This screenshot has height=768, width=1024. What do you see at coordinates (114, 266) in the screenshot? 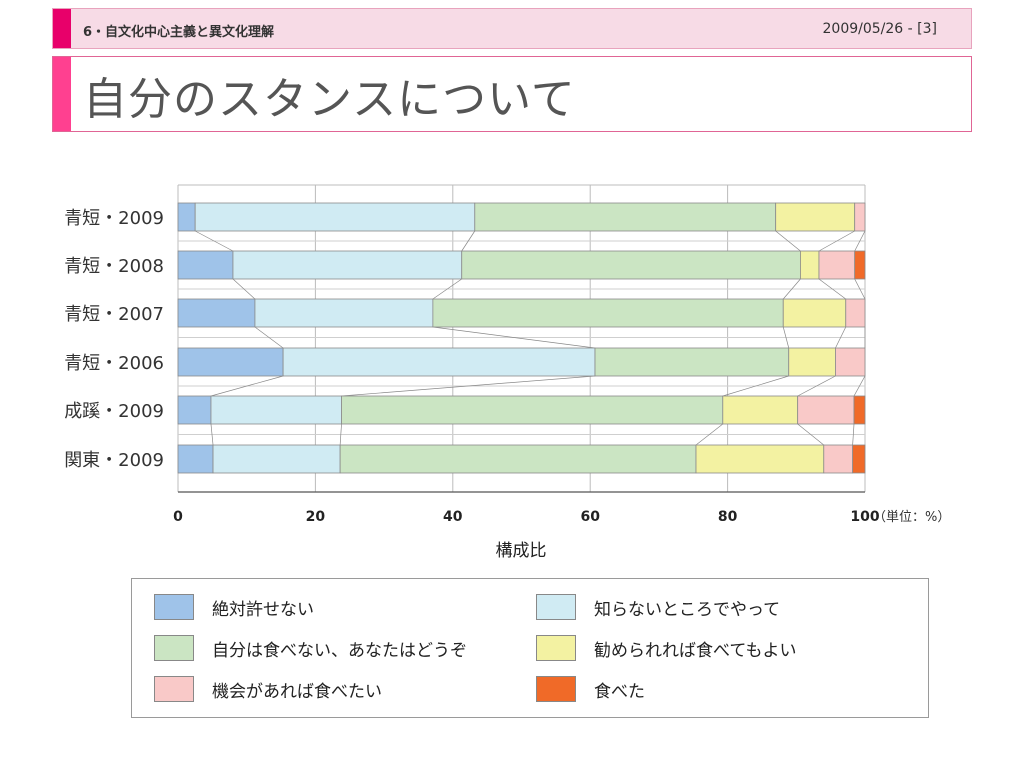
I see `category-label: 青短・2008` at bounding box center [114, 266].